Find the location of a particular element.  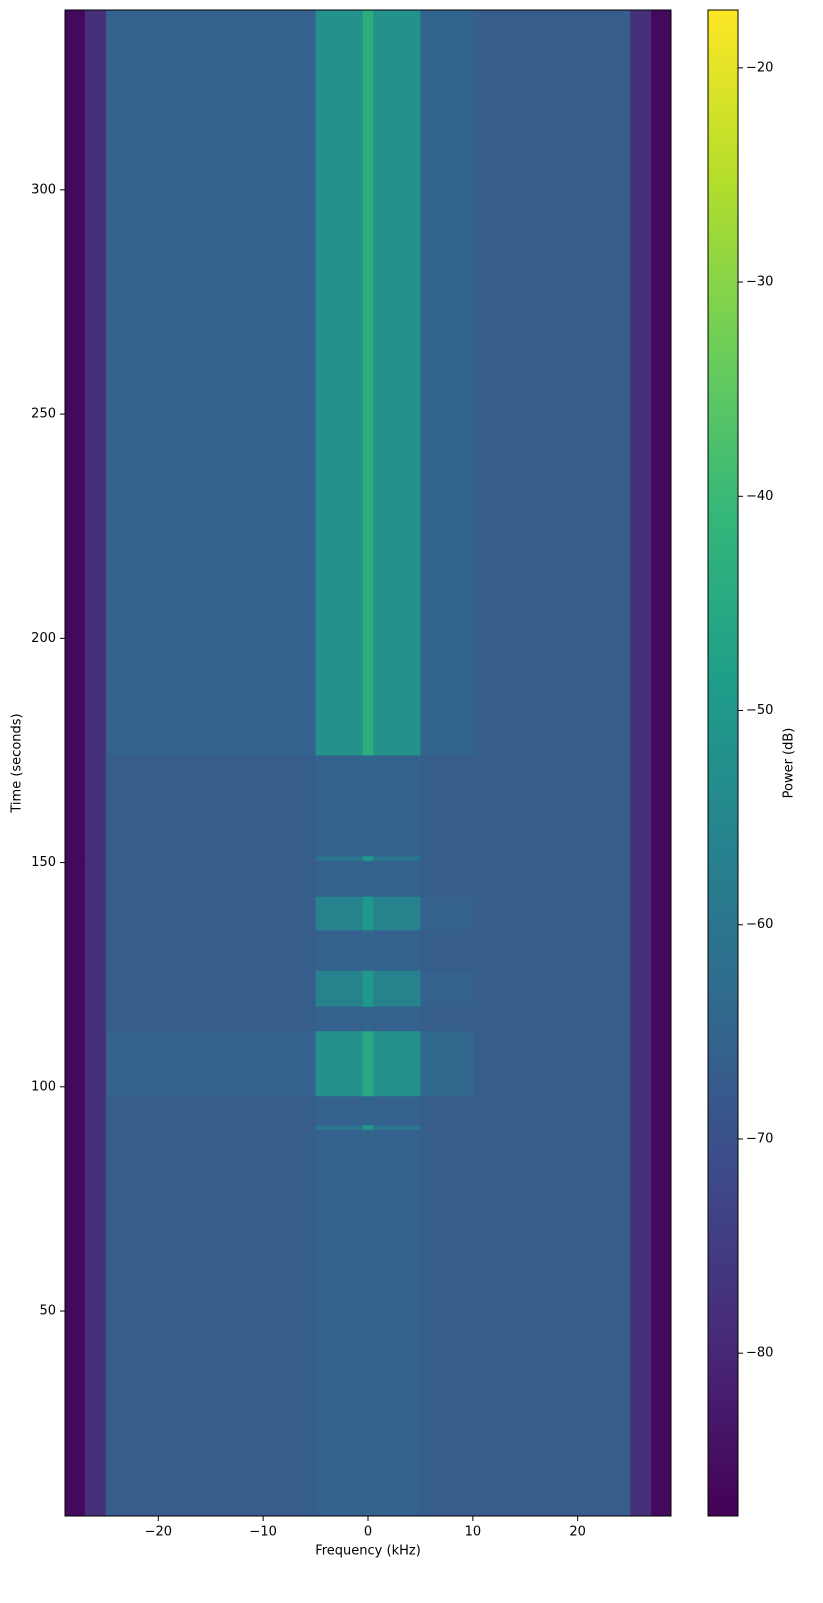

colorbar-tick-label: −20 is located at coordinates (759, 67).